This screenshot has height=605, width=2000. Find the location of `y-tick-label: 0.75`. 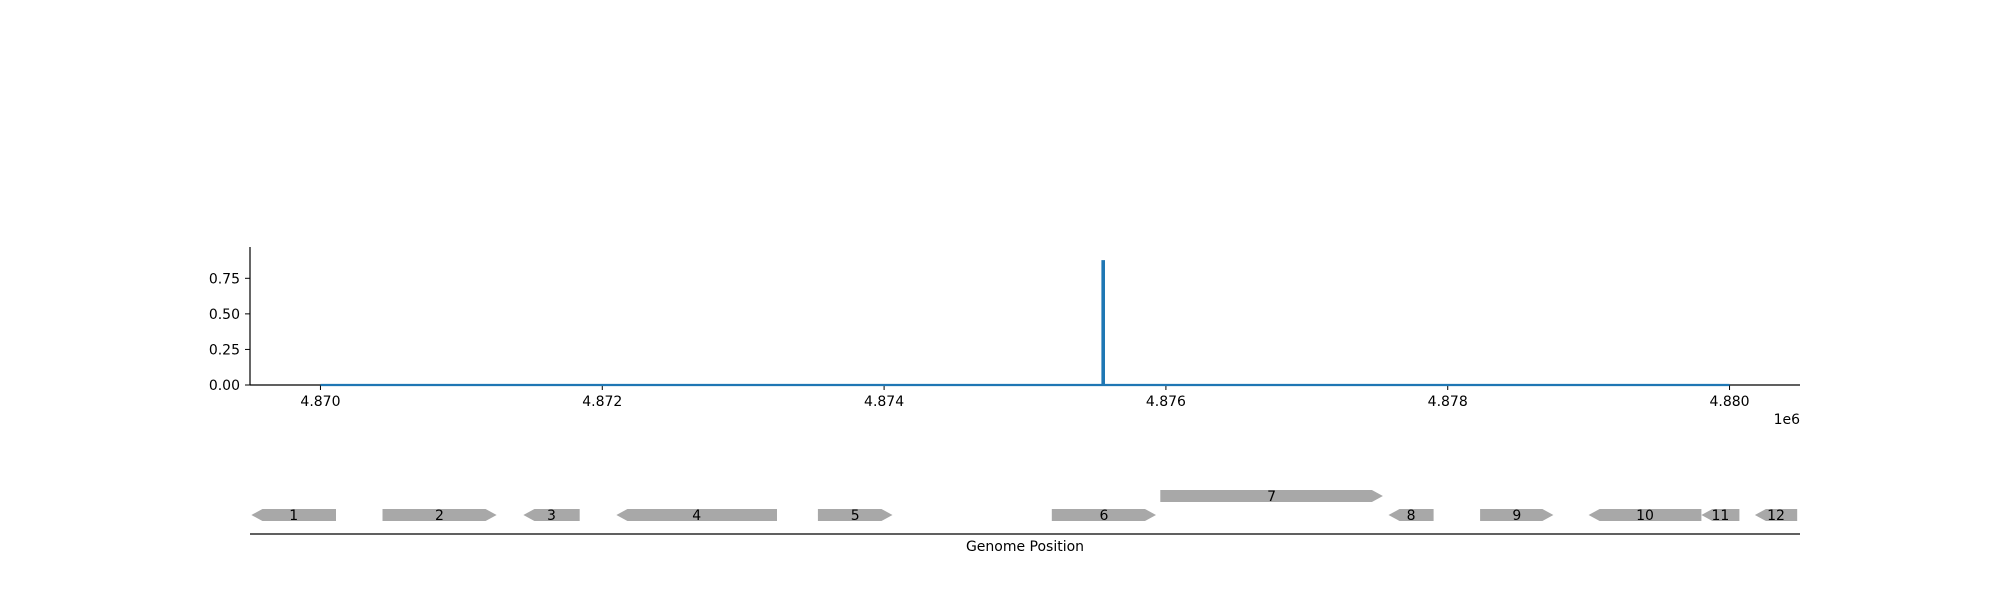

y-tick-label: 0.75 is located at coordinates (224, 279).